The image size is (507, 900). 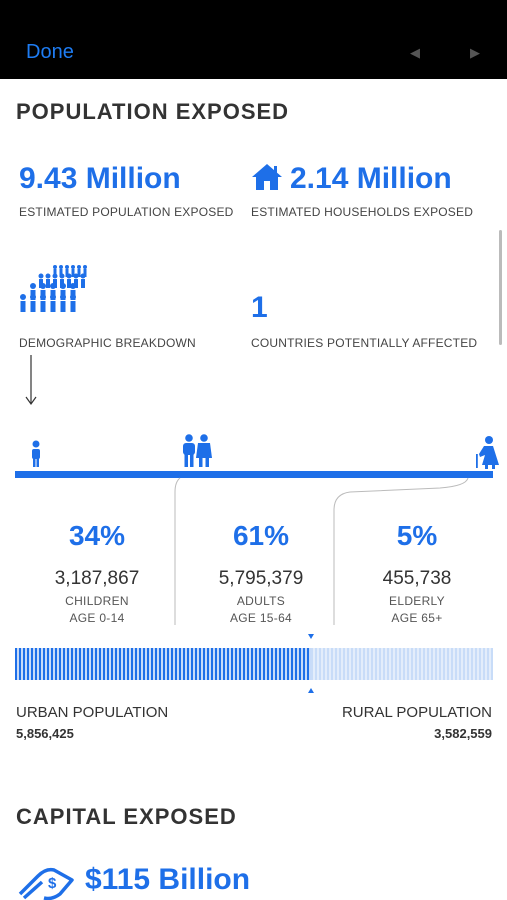 I want to click on elderly-age-range: AGE 65+, so click(x=417, y=618).